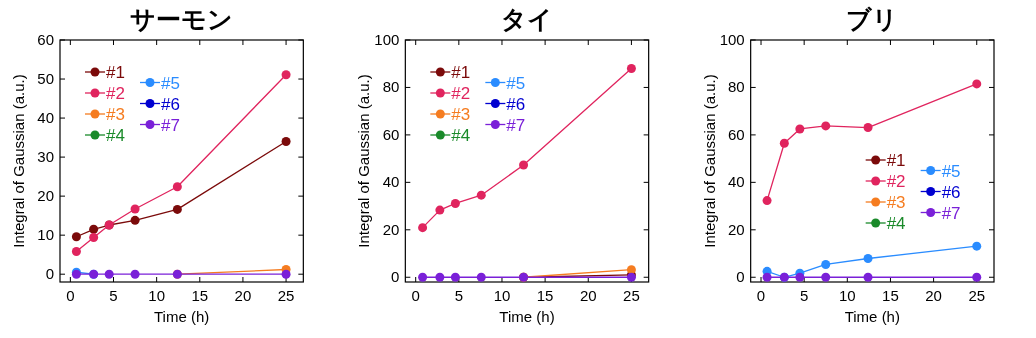 The width and height of the screenshot is (1036, 338). Describe the element at coordinates (45, 235) in the screenshot. I see `y-tick-label: 10` at that location.